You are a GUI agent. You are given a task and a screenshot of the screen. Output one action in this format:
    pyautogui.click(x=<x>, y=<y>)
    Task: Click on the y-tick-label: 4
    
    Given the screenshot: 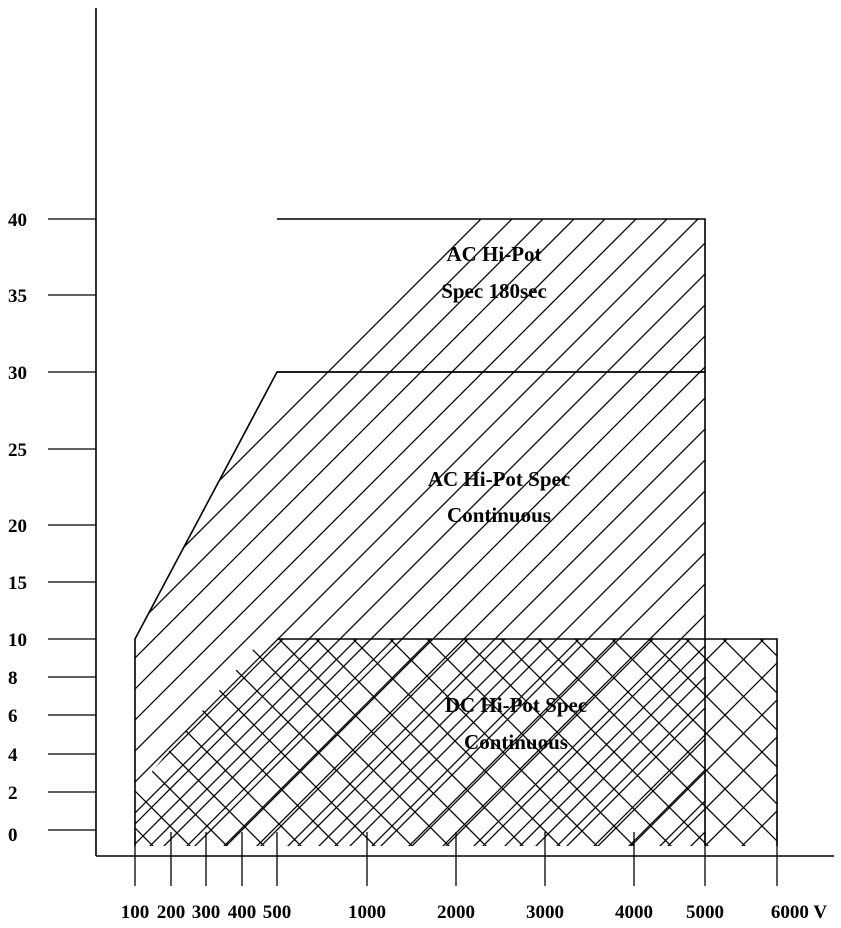 What is the action you would take?
    pyautogui.click(x=13, y=755)
    